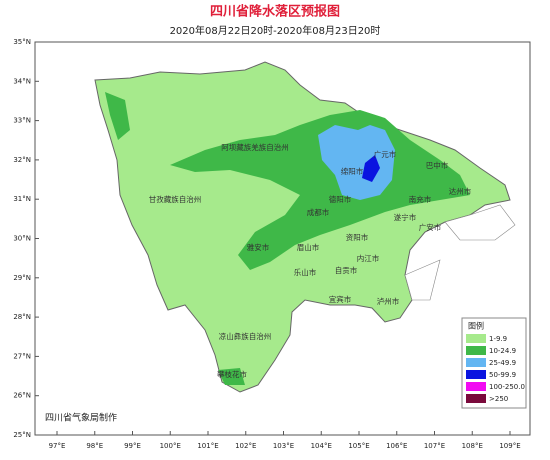  Describe the element at coordinates (437, 165) in the screenshot. I see `place: 巴中市` at that location.